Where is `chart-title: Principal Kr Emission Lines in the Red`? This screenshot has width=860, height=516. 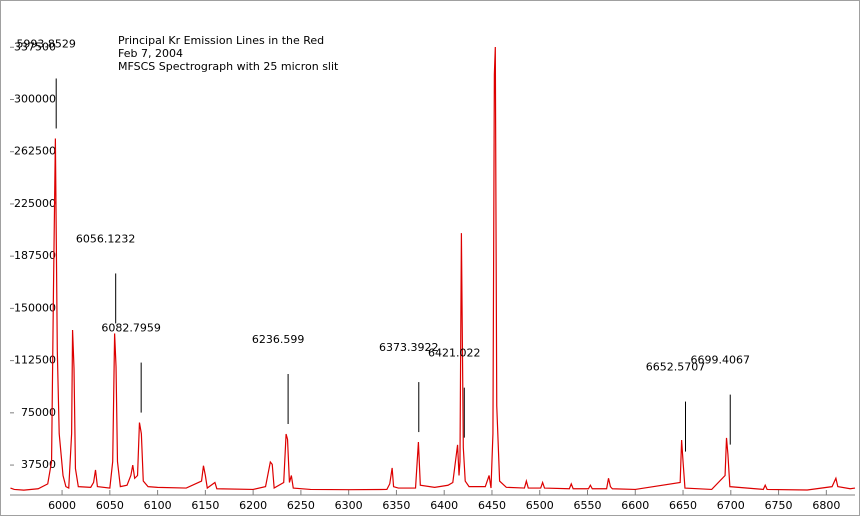
chart-title: Principal Kr Emission Lines in the Red is located at coordinates (221, 40).